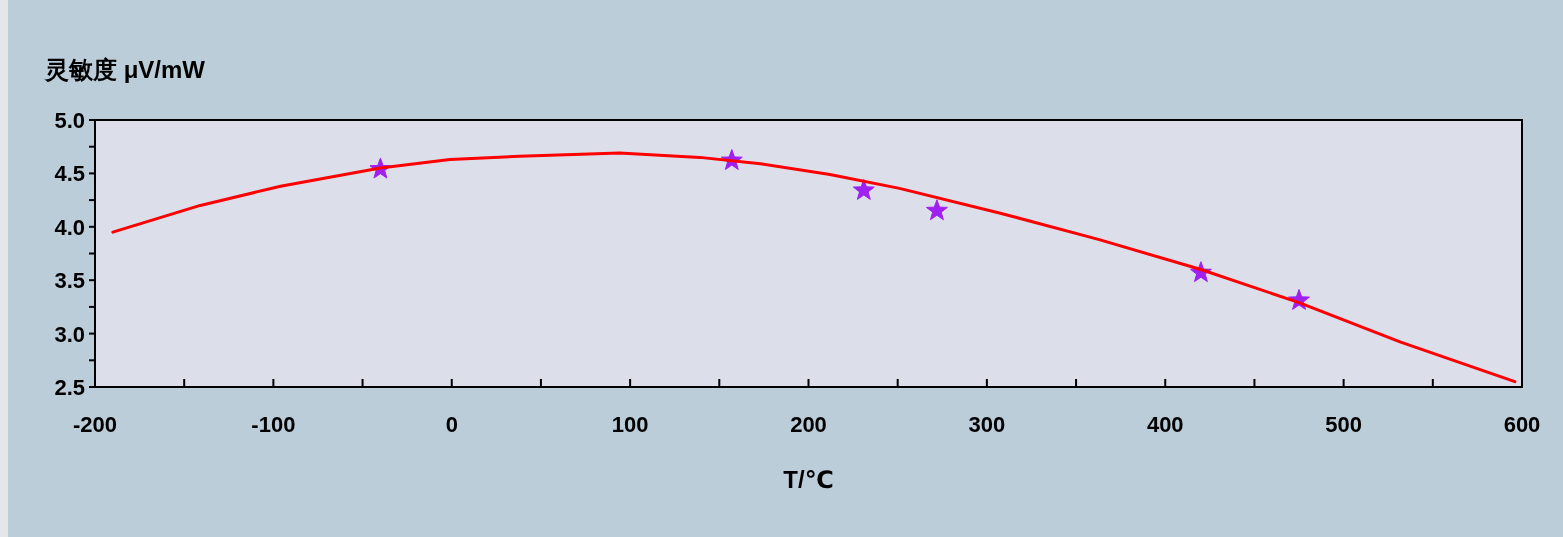 The width and height of the screenshot is (1563, 537). I want to click on x-tick-label: -100, so click(273, 424).